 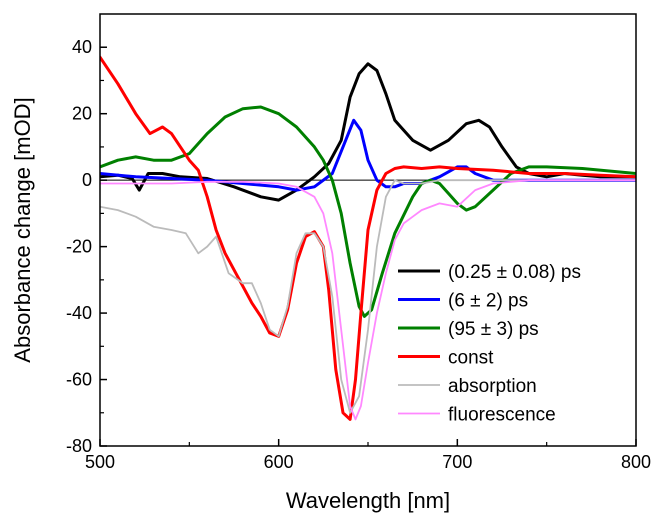 What do you see at coordinates (79, 247) in the screenshot?
I see `y-tick-label: -20` at bounding box center [79, 247].